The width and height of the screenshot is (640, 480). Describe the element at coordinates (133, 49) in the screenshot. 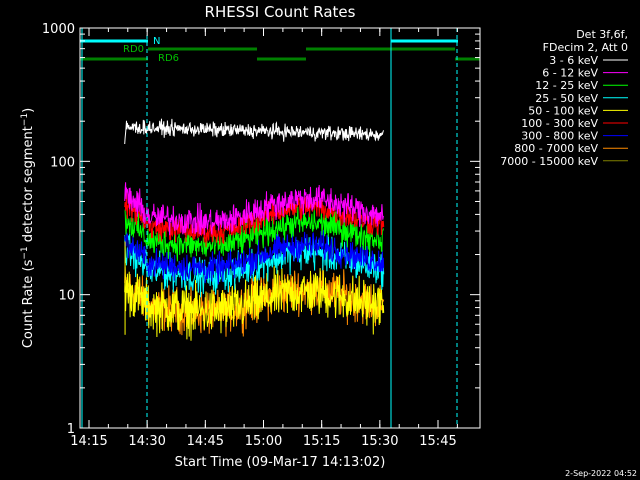

I see `flag-label-rd0: RD0` at that location.